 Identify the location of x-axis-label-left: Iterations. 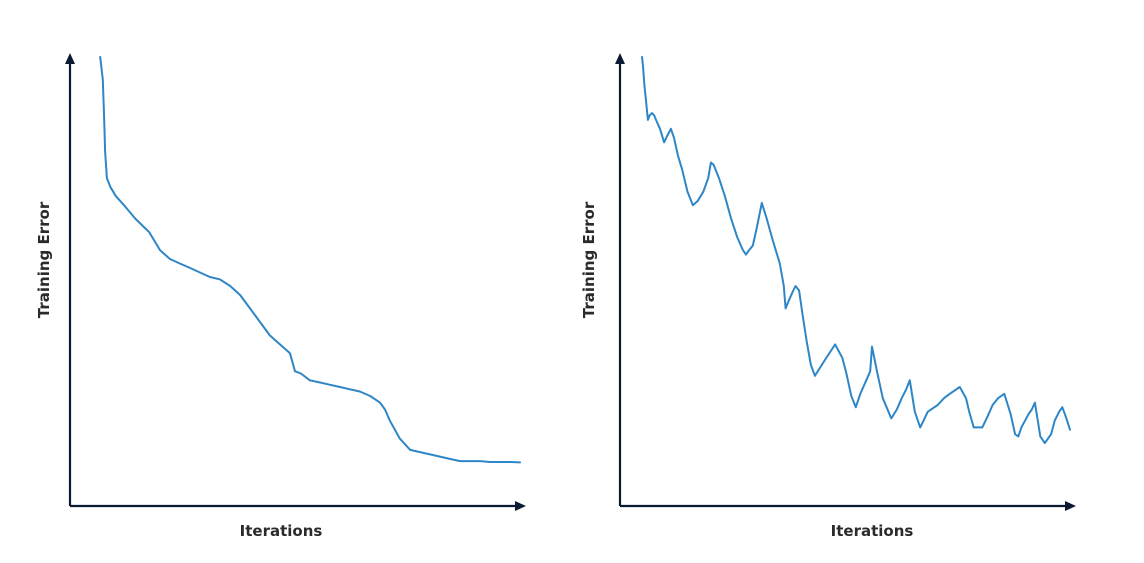
(281, 531).